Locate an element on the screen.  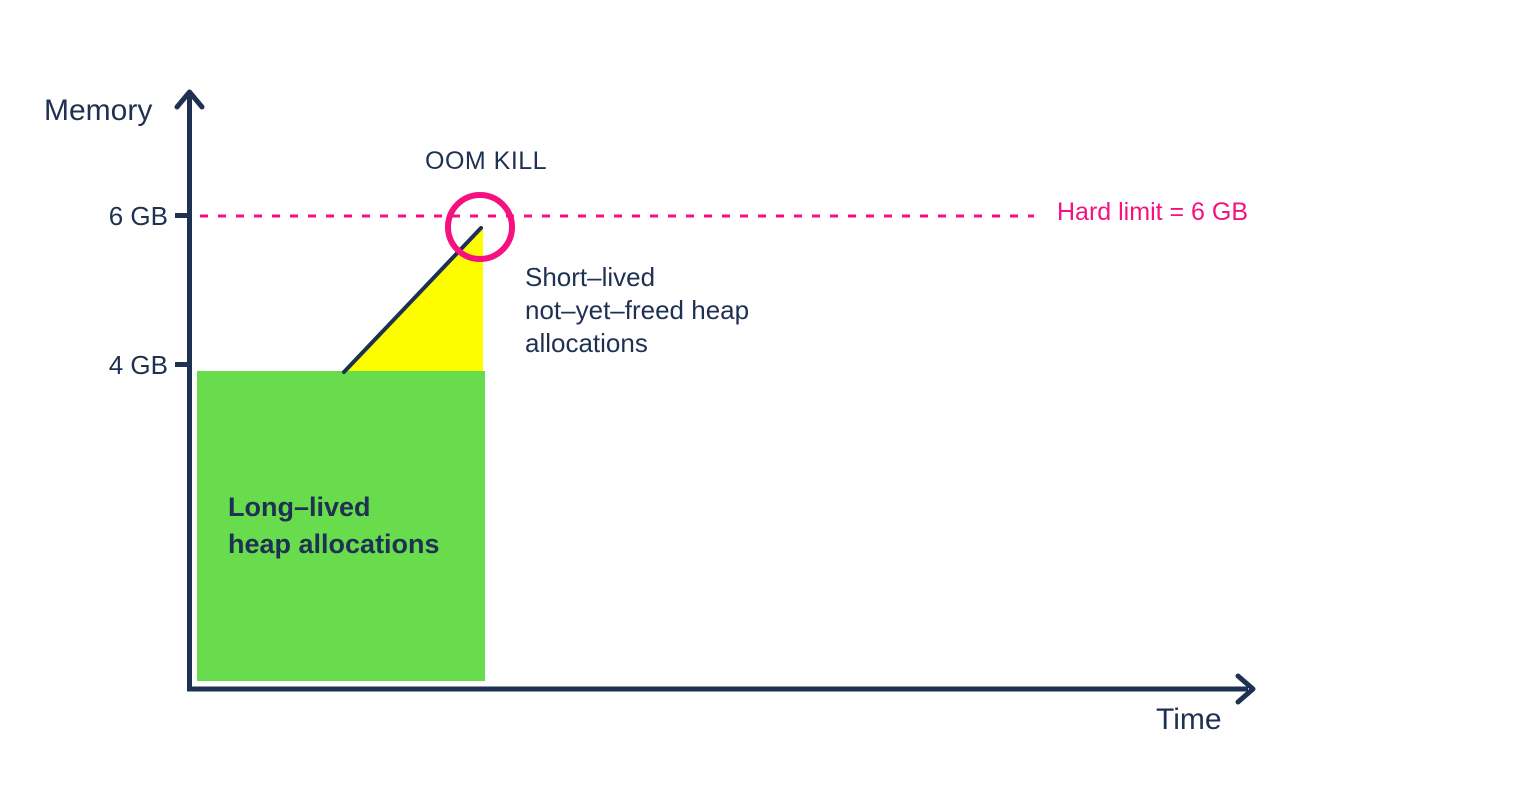
memory-axis-label: Memory is located at coordinates (98, 110).